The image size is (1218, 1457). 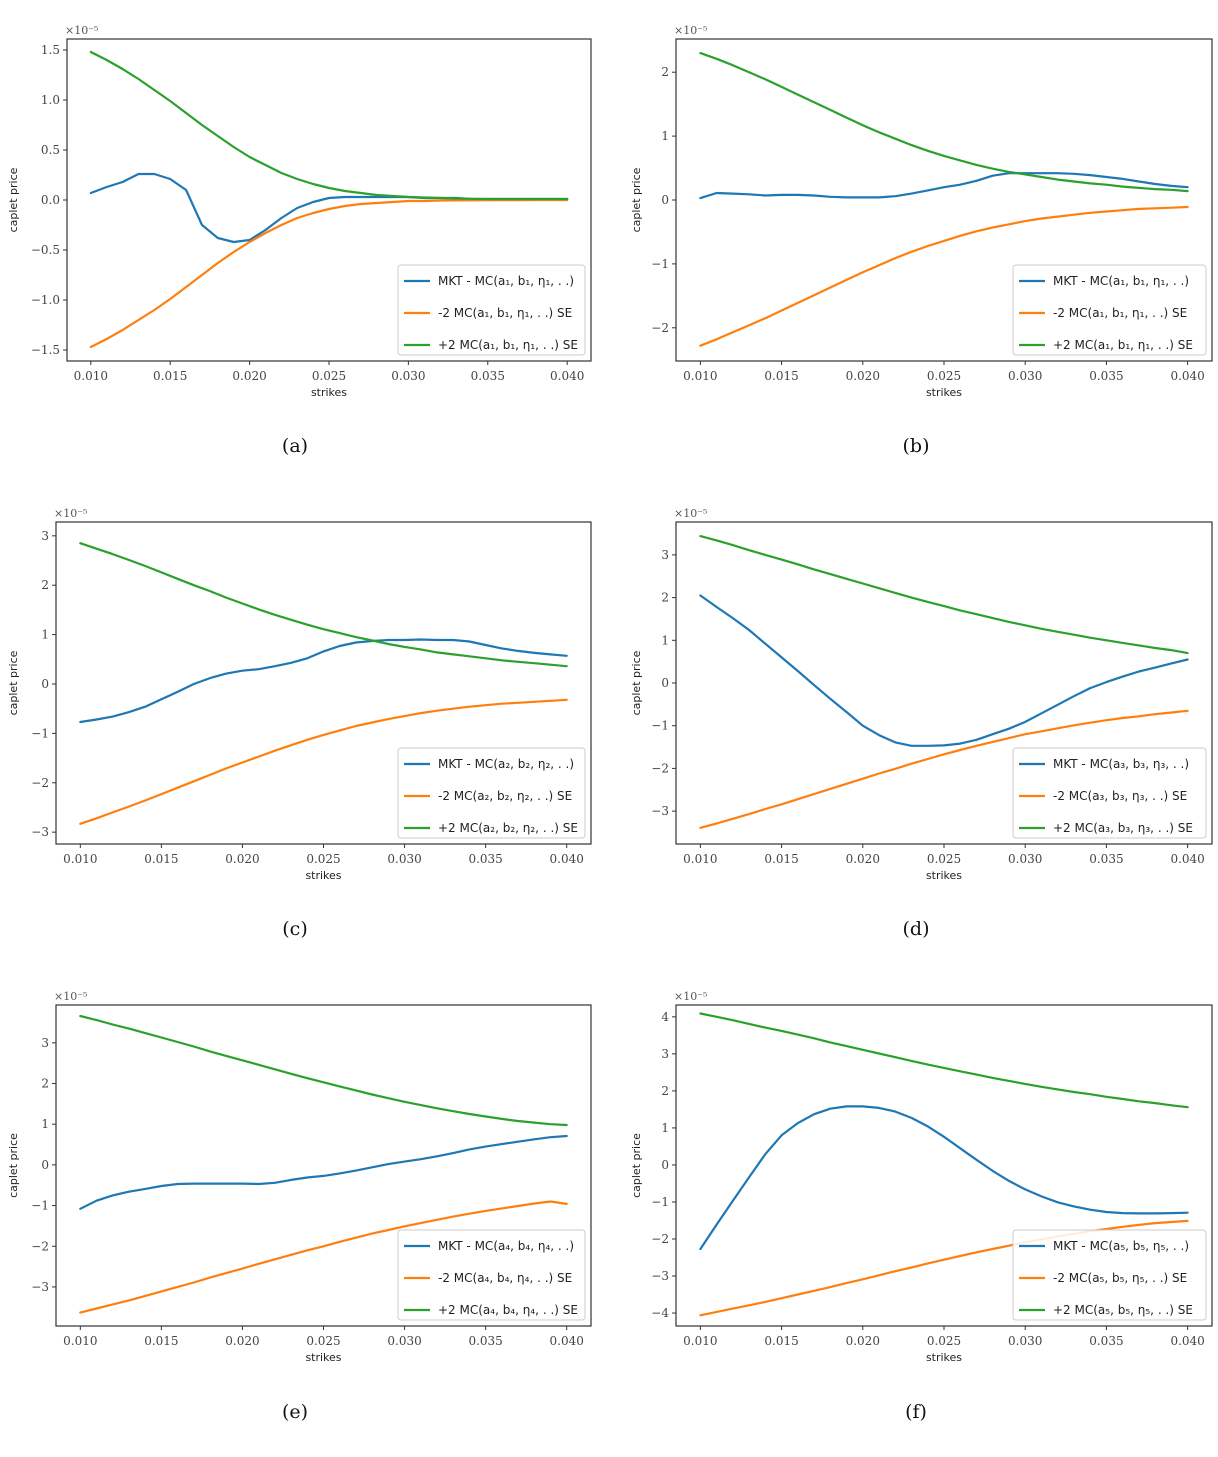 I want to click on legend-label: +2 MC(a₅, b₅, η₅, . .) SE, so click(x=1123, y=1310).